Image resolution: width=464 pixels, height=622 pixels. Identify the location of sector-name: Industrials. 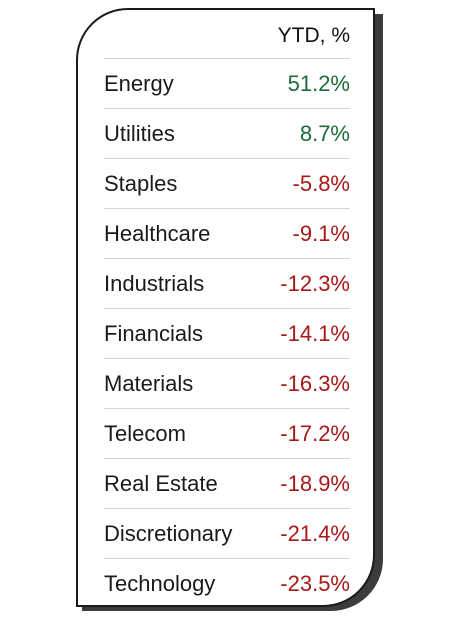
(154, 283).